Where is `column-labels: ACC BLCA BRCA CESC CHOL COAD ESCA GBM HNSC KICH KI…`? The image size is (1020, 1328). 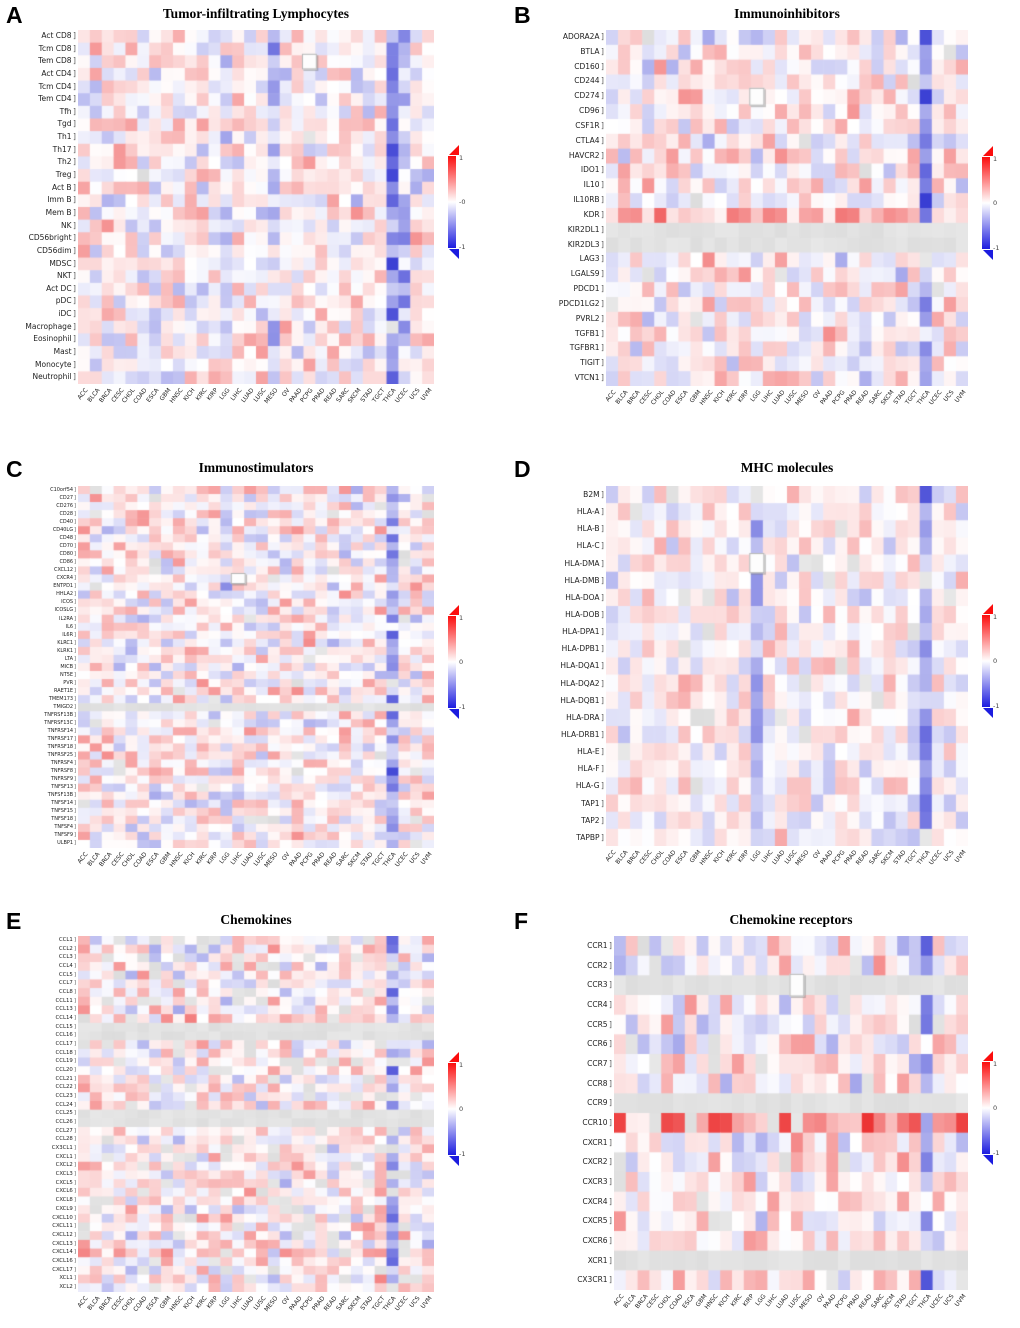 column-labels: ACC BLCA BRCA CESC CHOL COAD ESCA GBM HNSC KICH KI… is located at coordinates (786, 409).